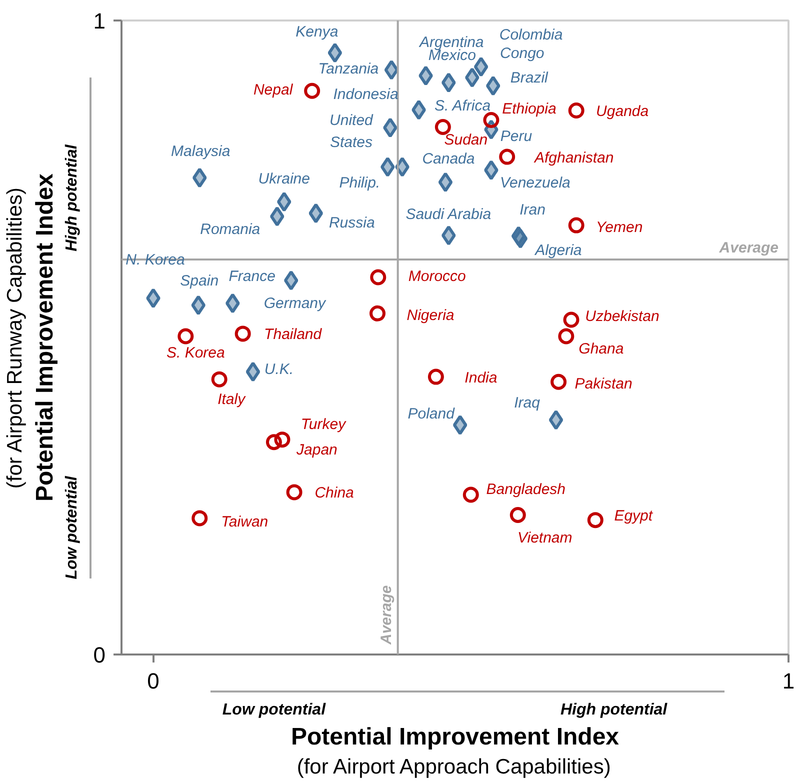 The width and height of the screenshot is (796, 781). What do you see at coordinates (273, 89) in the screenshot?
I see `annotation: Nepal` at bounding box center [273, 89].